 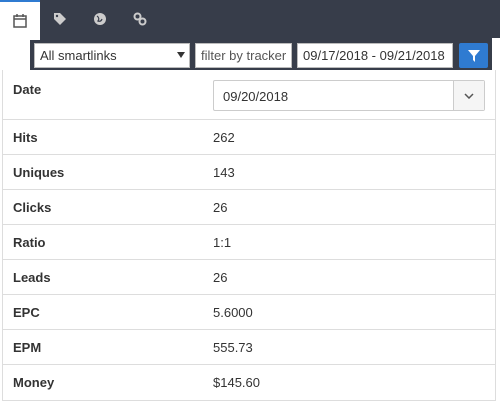 What do you see at coordinates (224, 137) in the screenshot?
I see `row-value: 262` at bounding box center [224, 137].